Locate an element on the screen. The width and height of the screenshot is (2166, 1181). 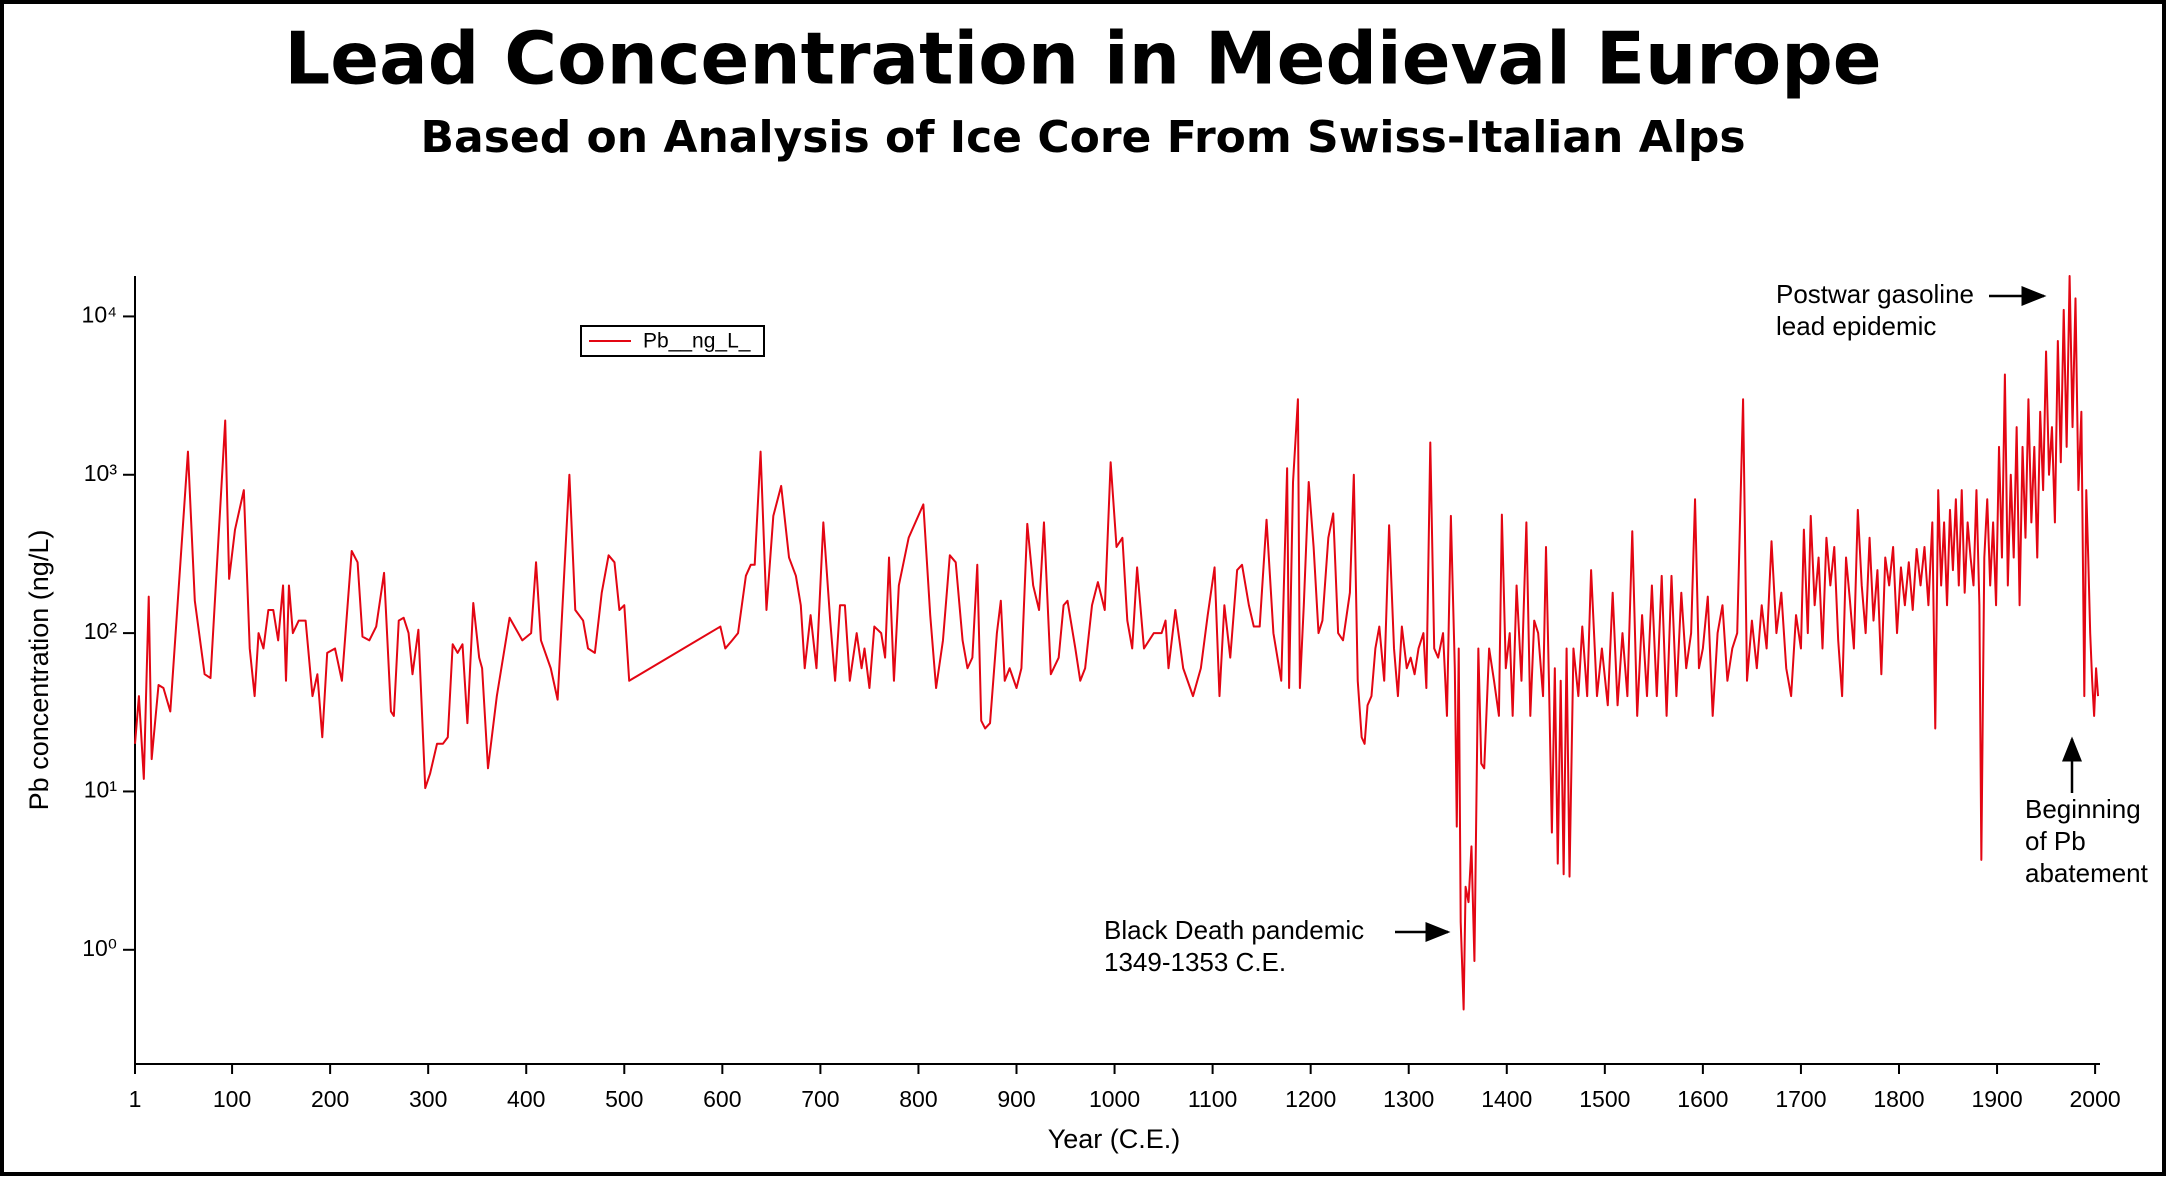
y-axis-label: Pb concentration (ng/L) is located at coordinates (39, 670).